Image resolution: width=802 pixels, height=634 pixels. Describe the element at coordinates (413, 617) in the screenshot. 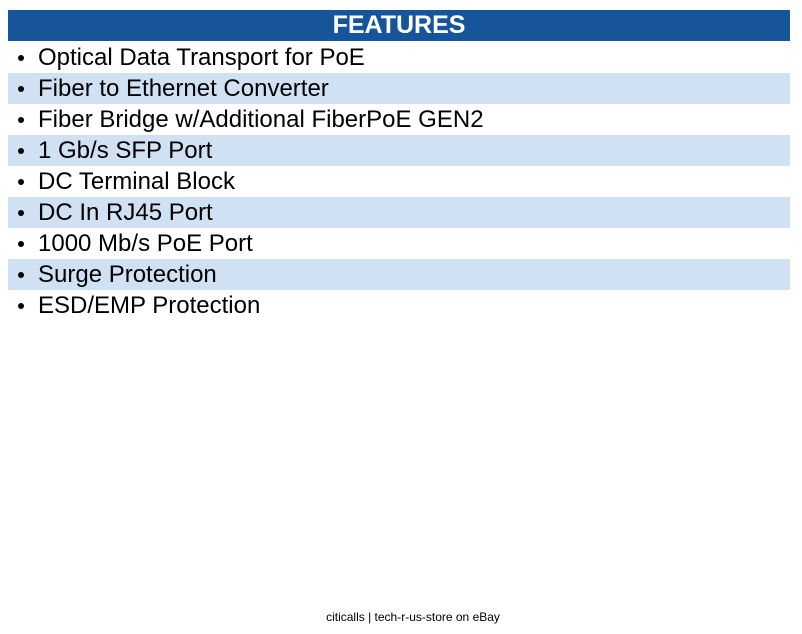

I see `footer-text: citicalls | tech-r-us-store on eBay` at that location.